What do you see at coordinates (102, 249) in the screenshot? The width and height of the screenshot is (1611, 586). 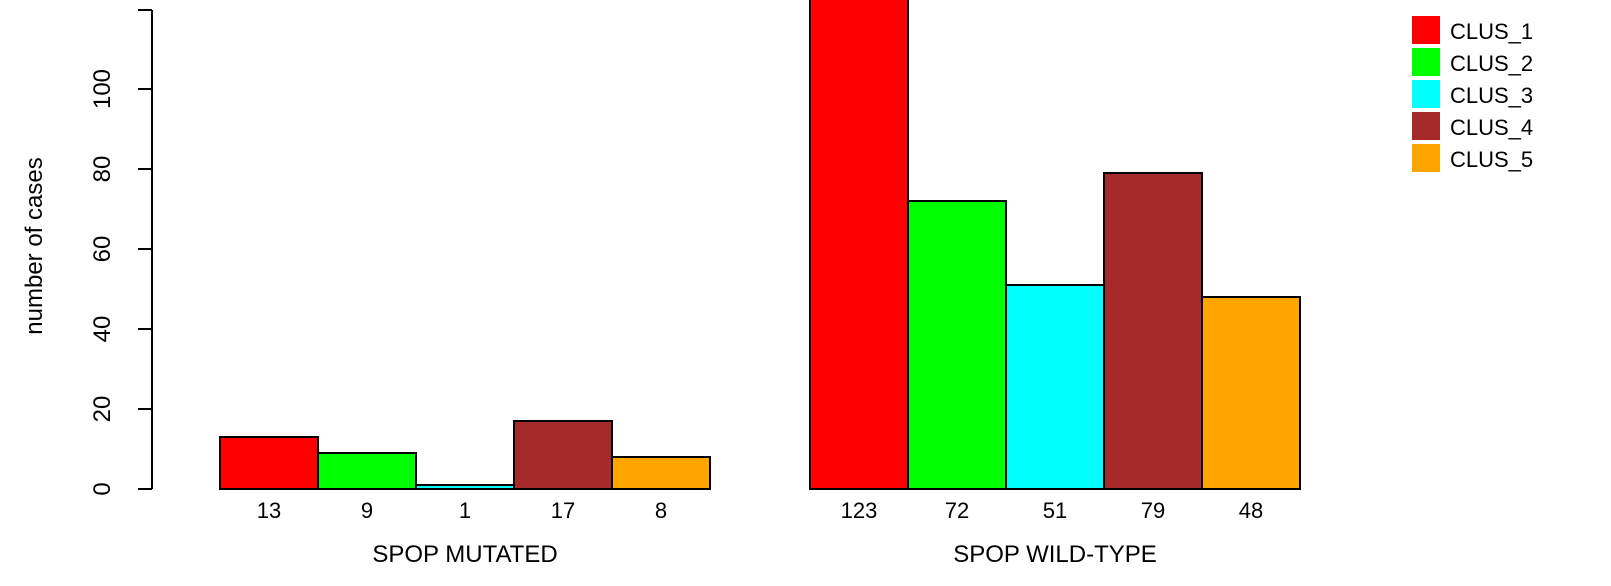 I see `y-tick-label-60: 60` at bounding box center [102, 249].